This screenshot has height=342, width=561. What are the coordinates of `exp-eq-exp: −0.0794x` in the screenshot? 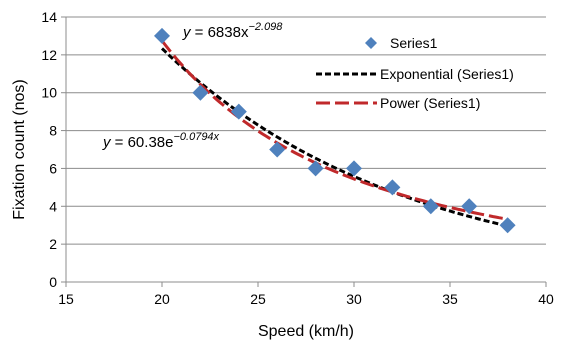 It's located at (196, 137).